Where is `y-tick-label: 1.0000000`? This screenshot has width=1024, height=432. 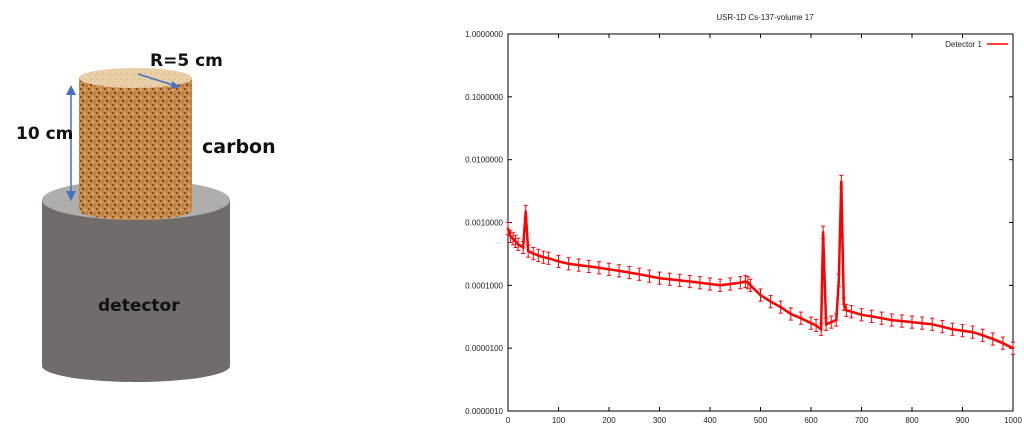 y-tick-label: 1.0000000 is located at coordinates (484, 34).